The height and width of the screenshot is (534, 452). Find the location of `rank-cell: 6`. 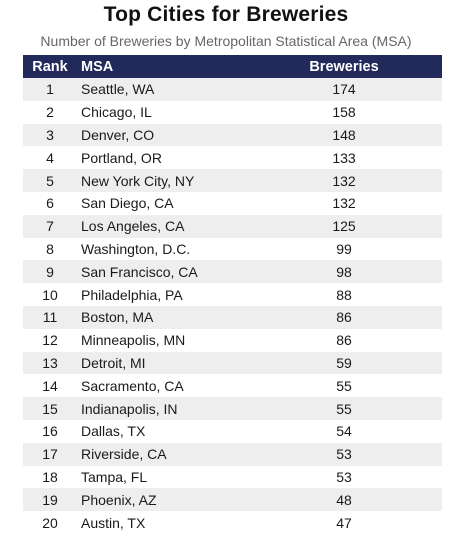

rank-cell: 6 is located at coordinates (50, 203).